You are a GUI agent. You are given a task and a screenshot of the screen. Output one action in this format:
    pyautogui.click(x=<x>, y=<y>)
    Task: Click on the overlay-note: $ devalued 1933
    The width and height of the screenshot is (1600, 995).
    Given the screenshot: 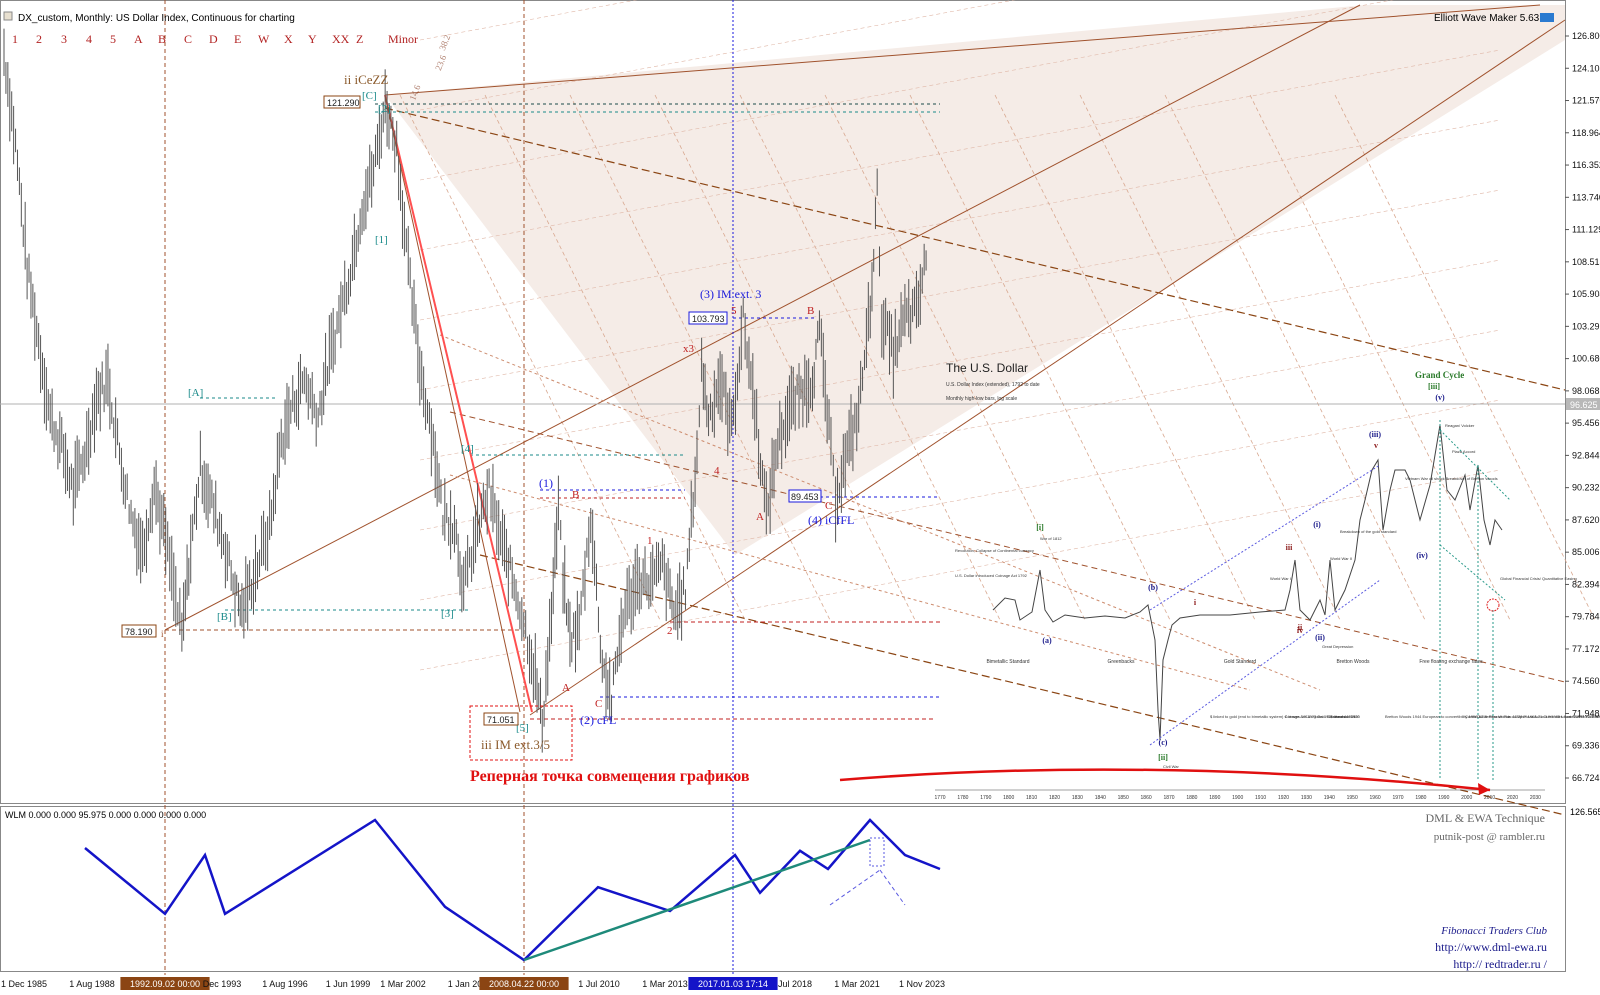 What is the action you would take?
    pyautogui.click(x=1345, y=716)
    